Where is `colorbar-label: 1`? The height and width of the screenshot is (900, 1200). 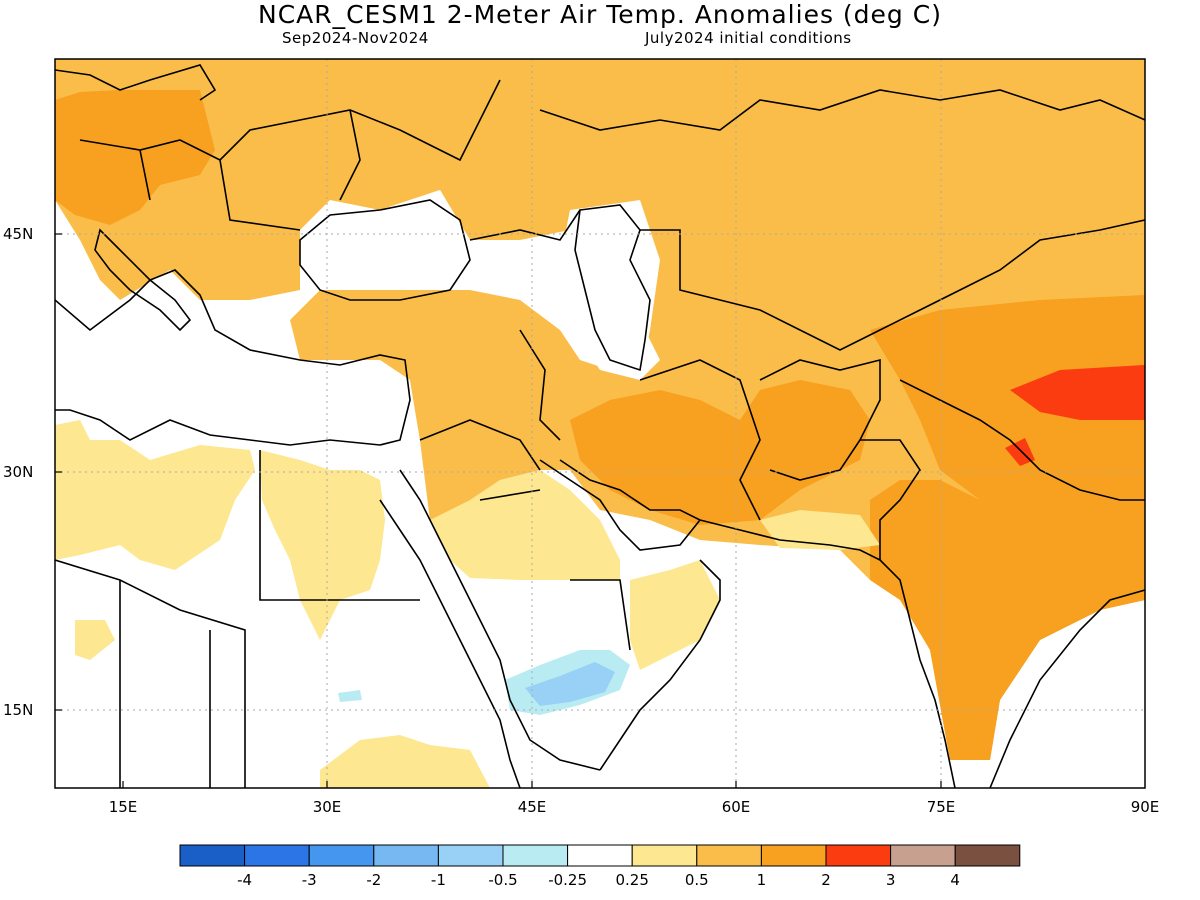
colorbar-label: 1 is located at coordinates (762, 880).